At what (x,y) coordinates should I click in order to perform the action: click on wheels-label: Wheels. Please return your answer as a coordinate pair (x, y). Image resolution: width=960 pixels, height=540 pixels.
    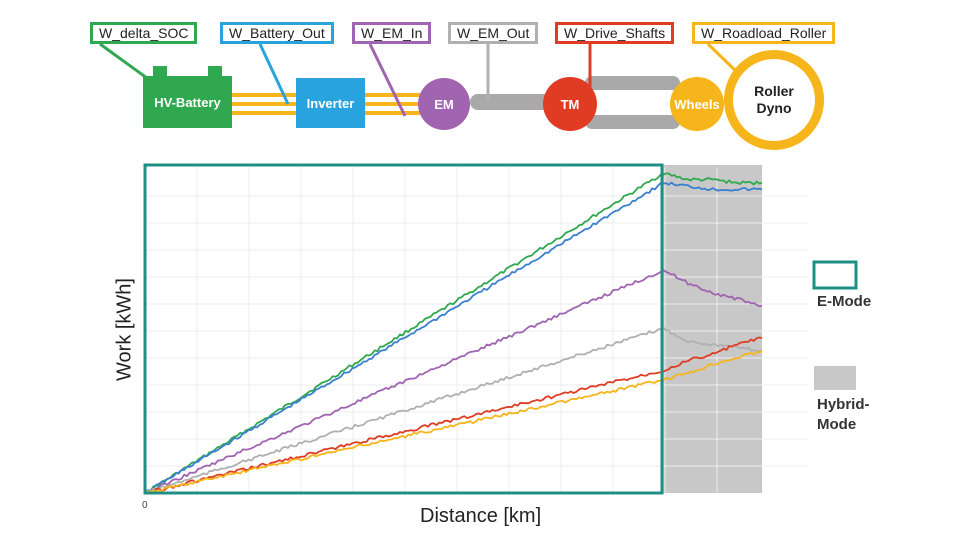
    Looking at the image, I should click on (697, 104).